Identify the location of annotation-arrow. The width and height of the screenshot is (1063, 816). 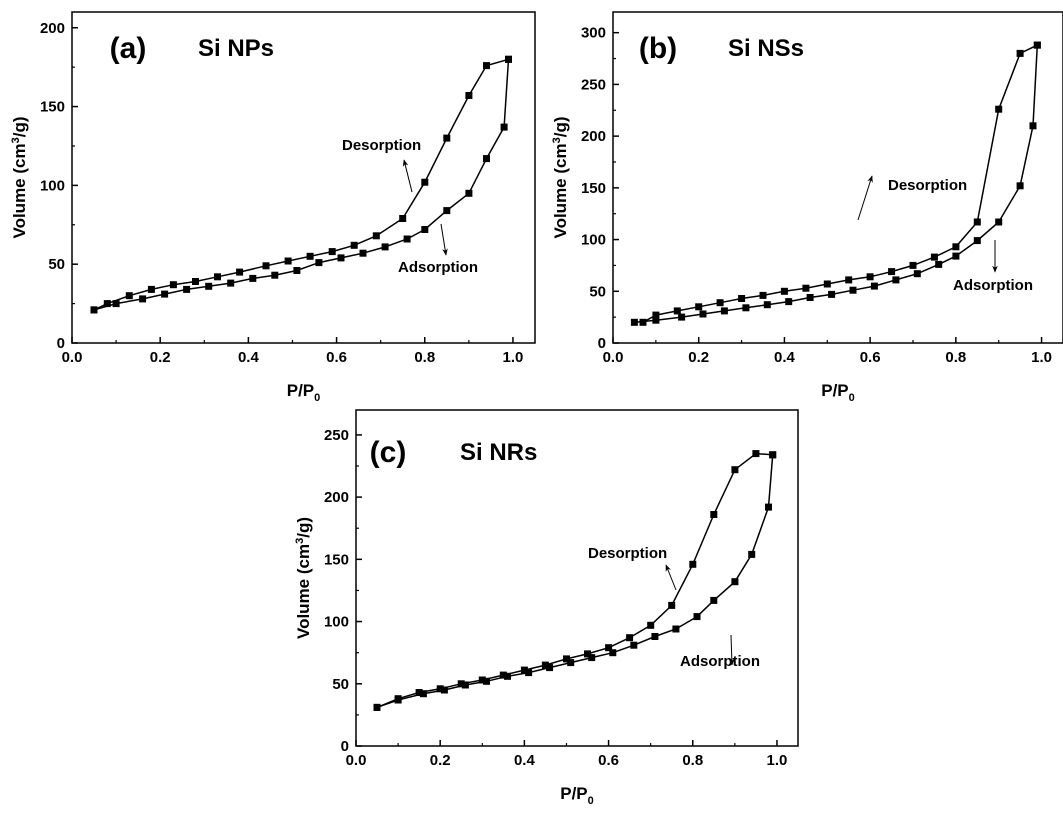
(731, 650).